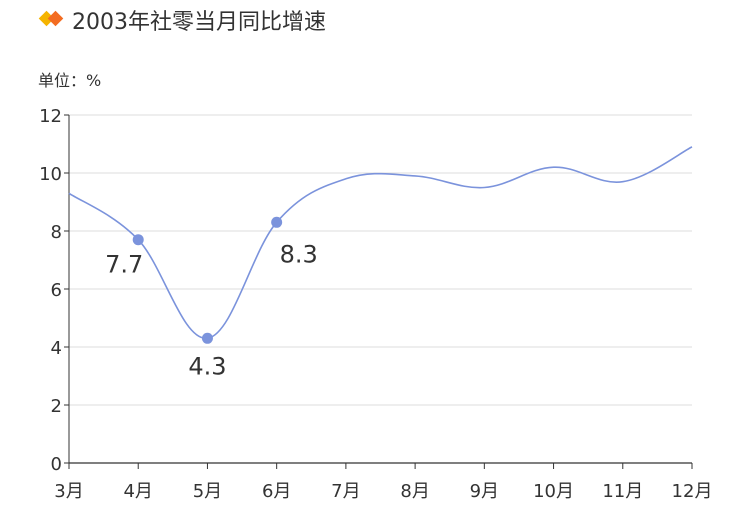  I want to click on title-icon-orange-diamond, so click(55, 18).